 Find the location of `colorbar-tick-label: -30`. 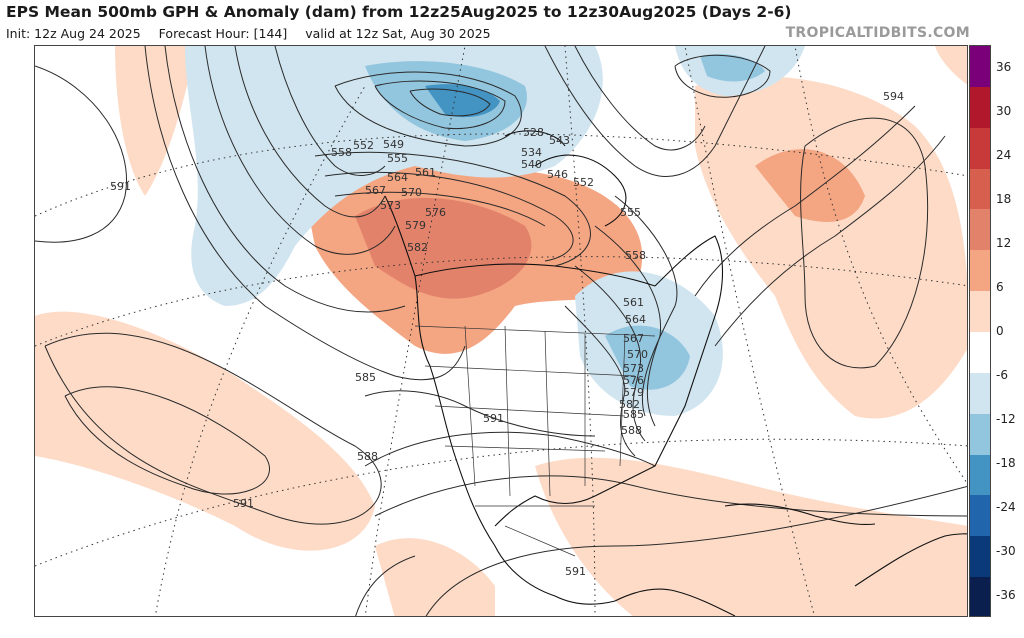

colorbar-tick-label: -30 is located at coordinates (1006, 551).